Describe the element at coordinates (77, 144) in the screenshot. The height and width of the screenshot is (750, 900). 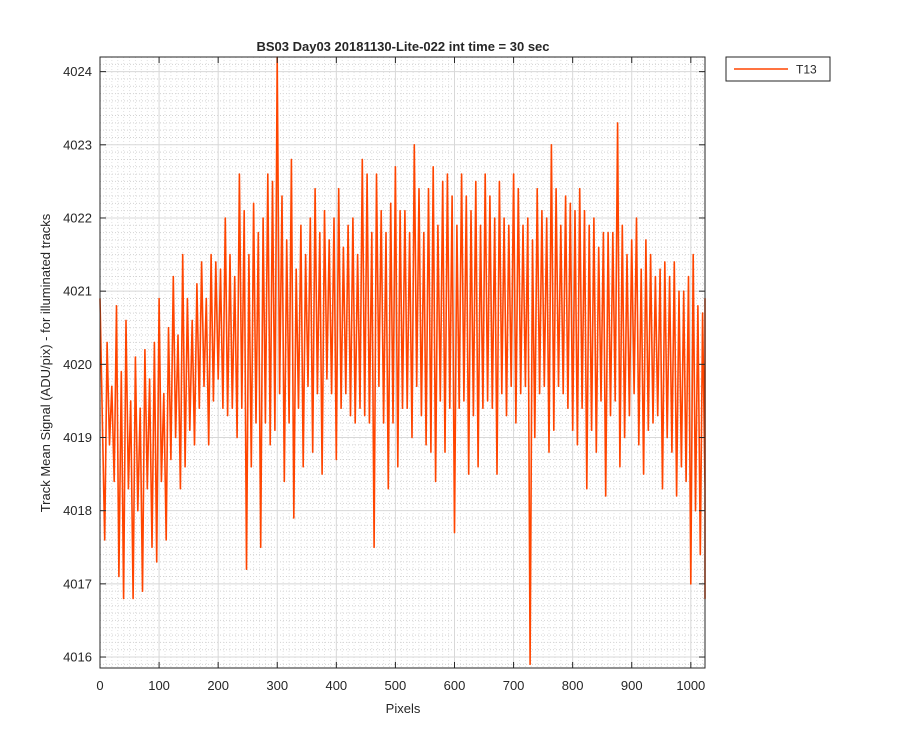
I see `y-tick-label: 4023` at that location.